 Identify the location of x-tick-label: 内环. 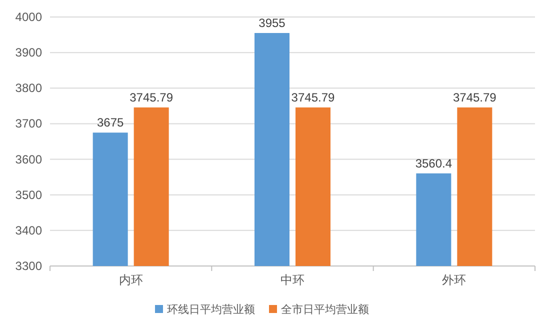
(130, 280).